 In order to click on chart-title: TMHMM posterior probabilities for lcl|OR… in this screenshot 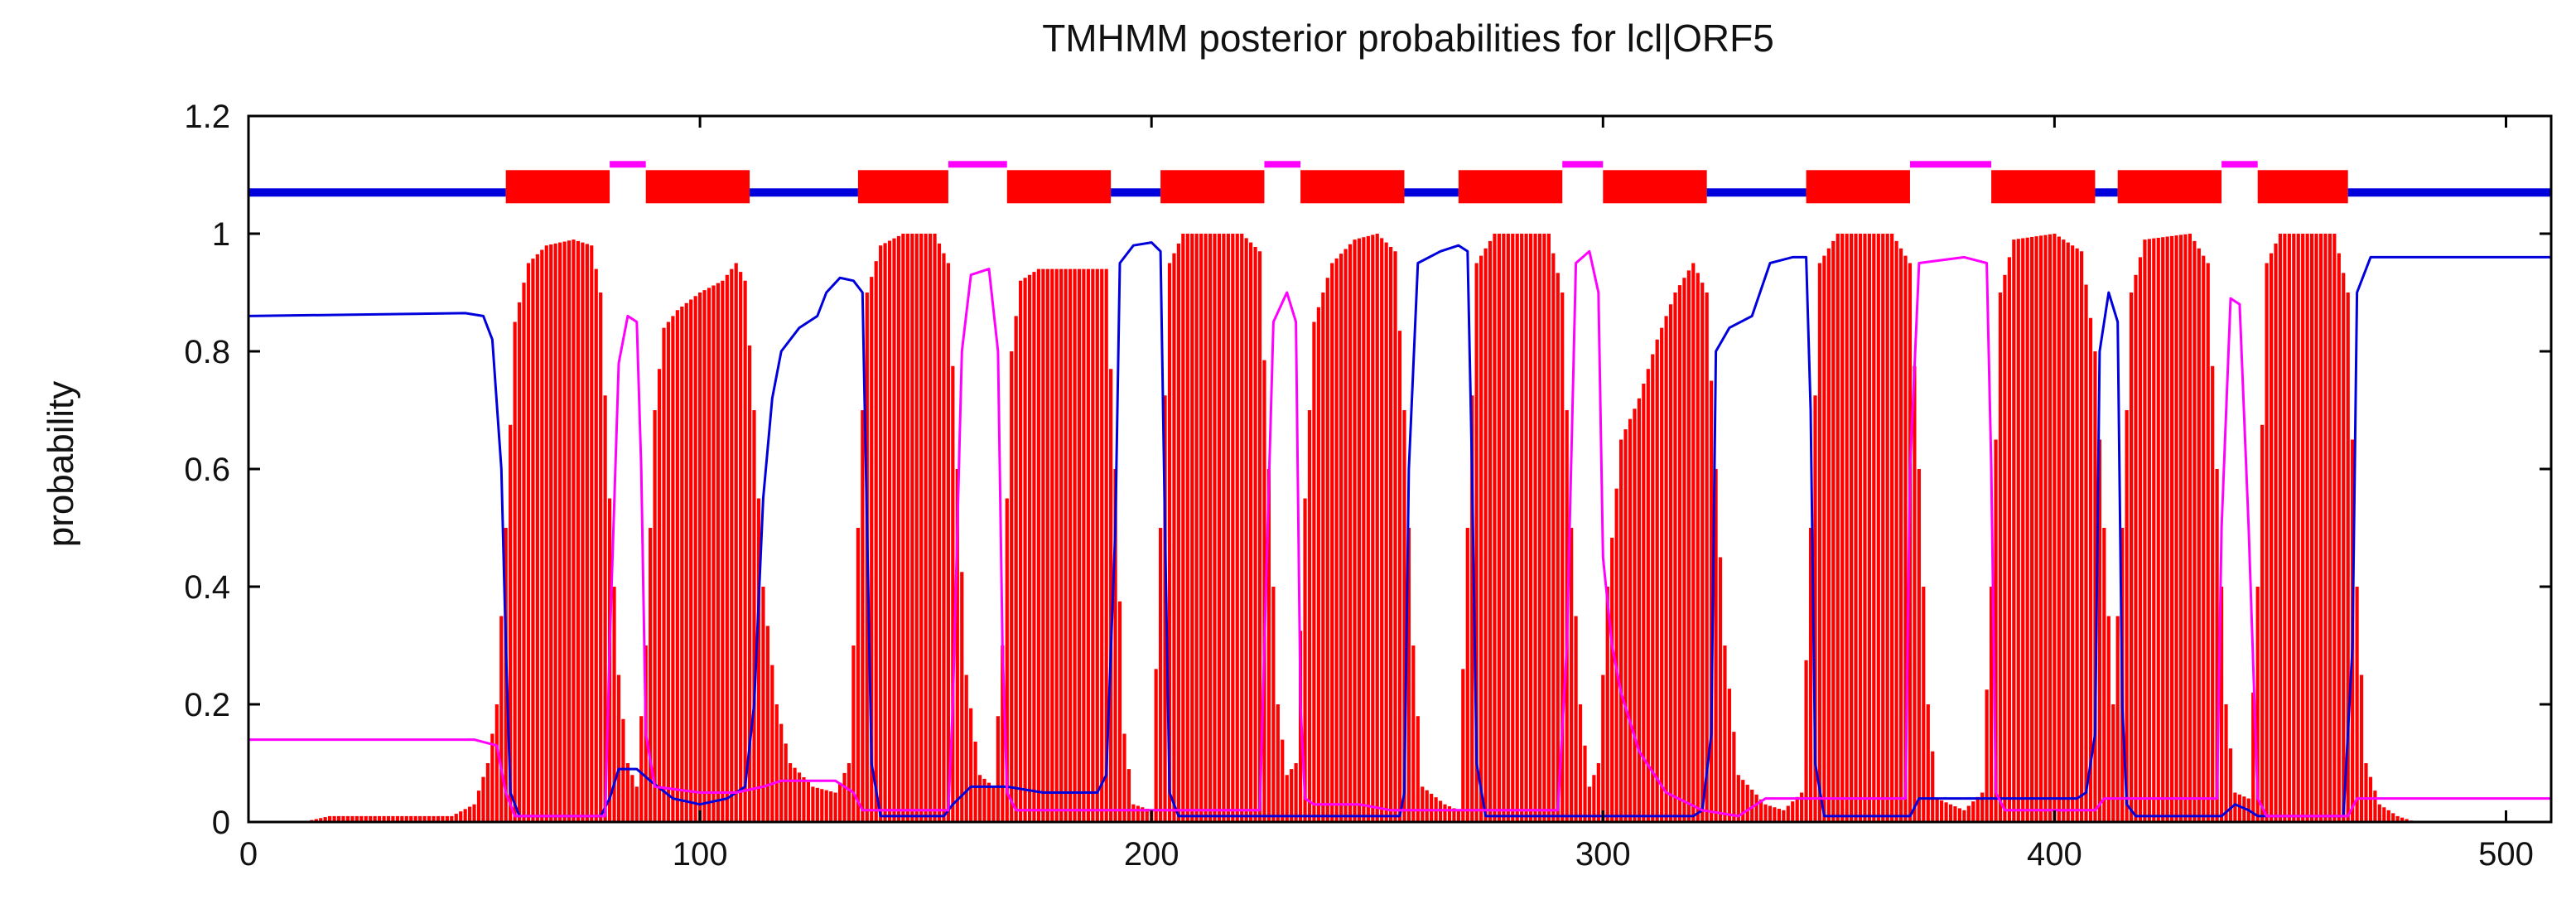, I will do `click(1408, 38)`.